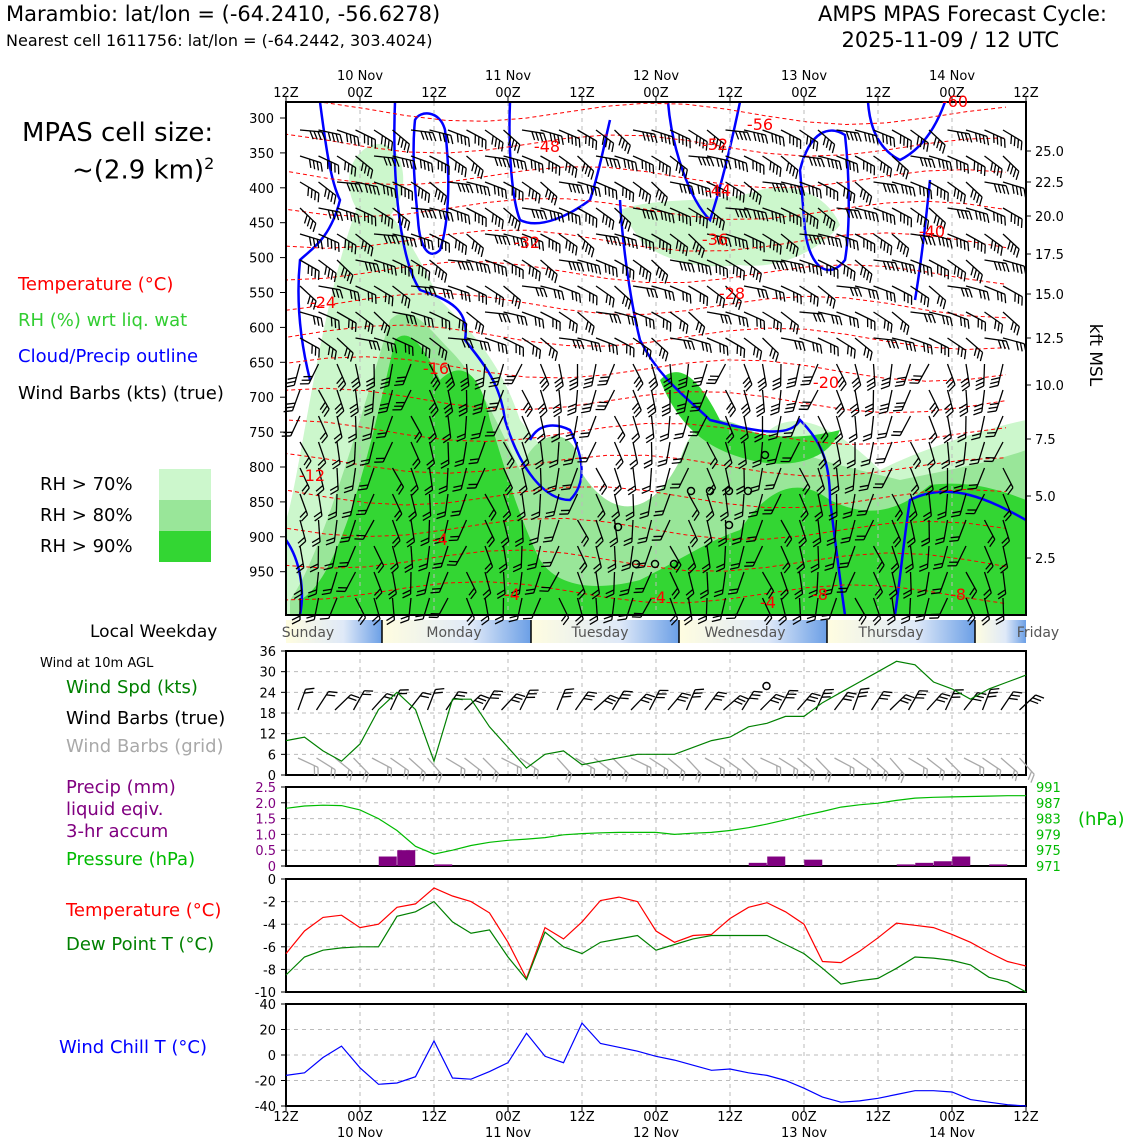 The image size is (1140, 1140). I want to click on y-tick-label: 1.0, so click(265, 835).